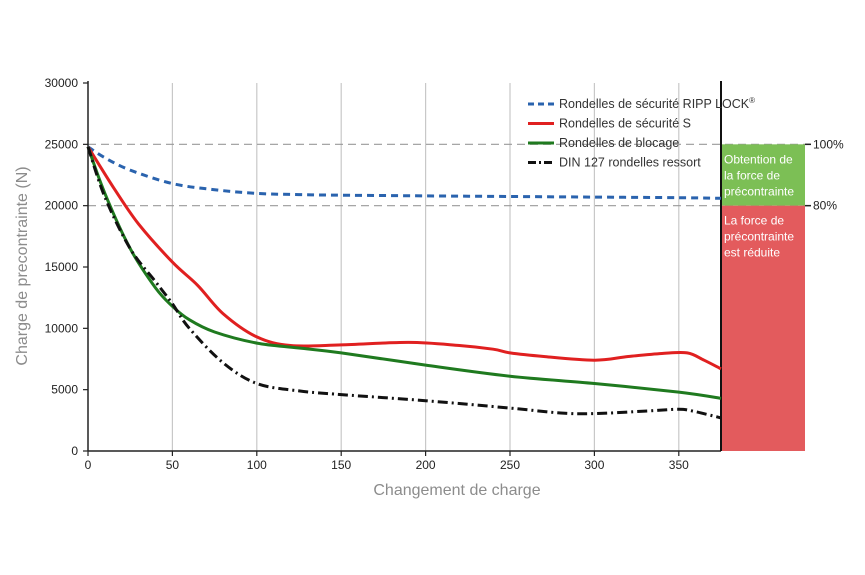 This screenshot has width=865, height=575. I want to click on zone-label: La force de, so click(754, 221).